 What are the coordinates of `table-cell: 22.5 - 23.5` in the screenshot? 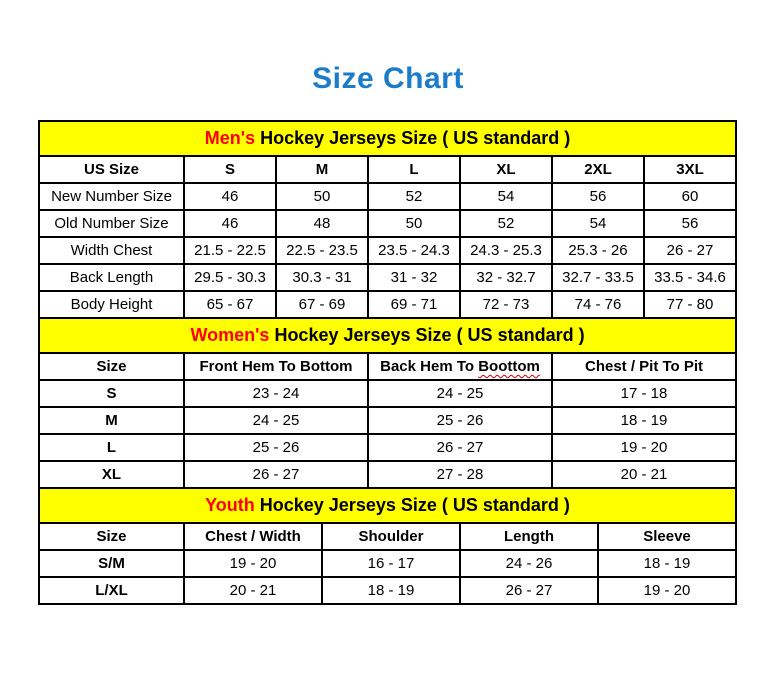 It's located at (322, 250).